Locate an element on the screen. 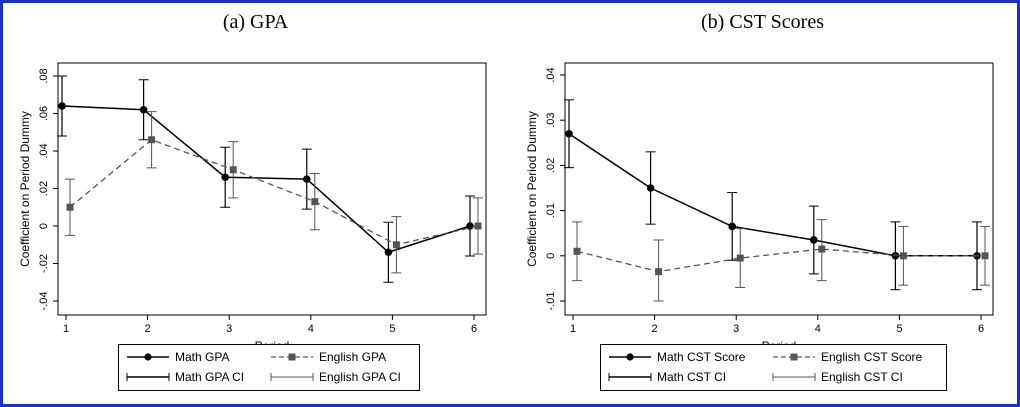  legend-label: Math GPA CI is located at coordinates (210, 377).